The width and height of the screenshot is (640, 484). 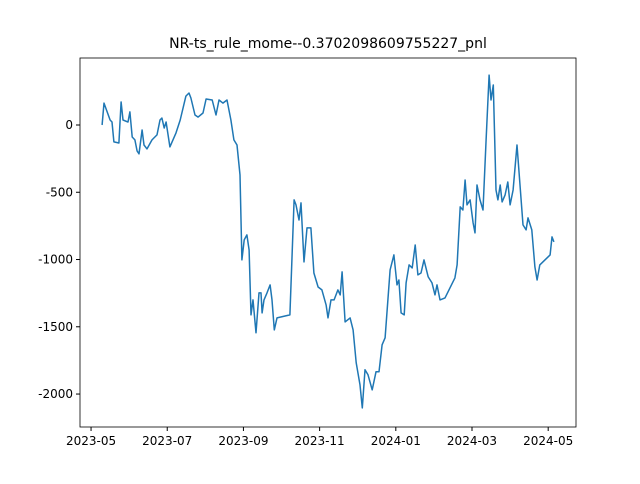 What do you see at coordinates (243, 441) in the screenshot?
I see `x-tick-label: 2023-09` at bounding box center [243, 441].